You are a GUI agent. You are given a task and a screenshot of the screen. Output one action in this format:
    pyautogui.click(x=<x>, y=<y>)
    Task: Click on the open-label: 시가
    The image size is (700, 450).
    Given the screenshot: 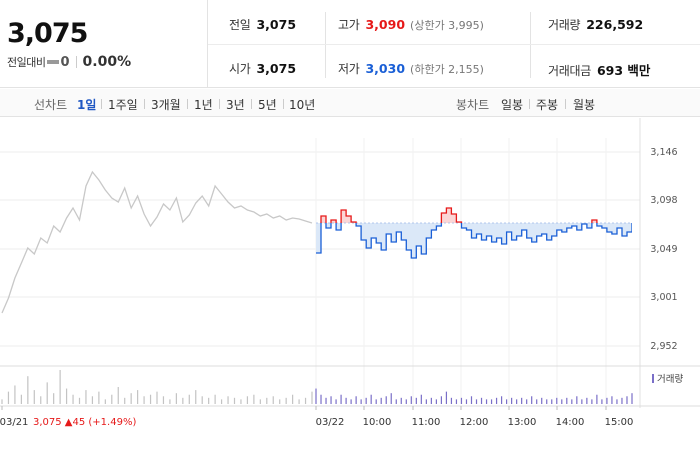 What is the action you would take?
    pyautogui.click(x=240, y=69)
    